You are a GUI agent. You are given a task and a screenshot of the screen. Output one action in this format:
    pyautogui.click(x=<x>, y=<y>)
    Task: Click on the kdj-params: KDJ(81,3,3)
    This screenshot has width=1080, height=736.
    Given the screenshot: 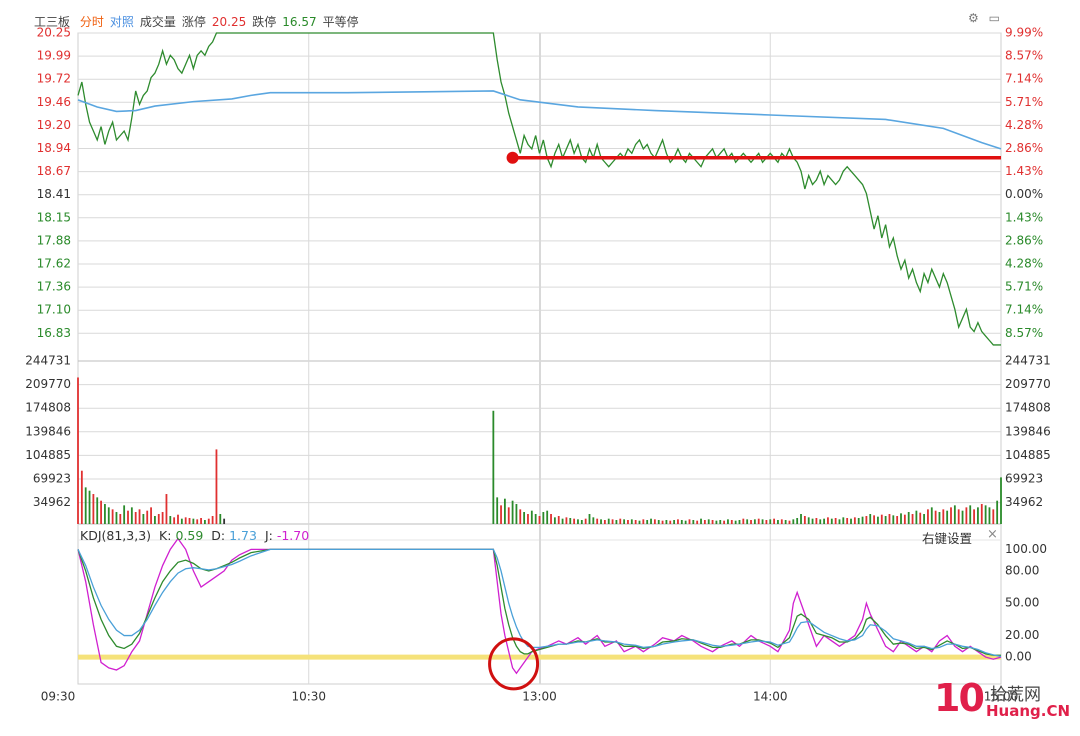 What is the action you would take?
    pyautogui.click(x=116, y=535)
    